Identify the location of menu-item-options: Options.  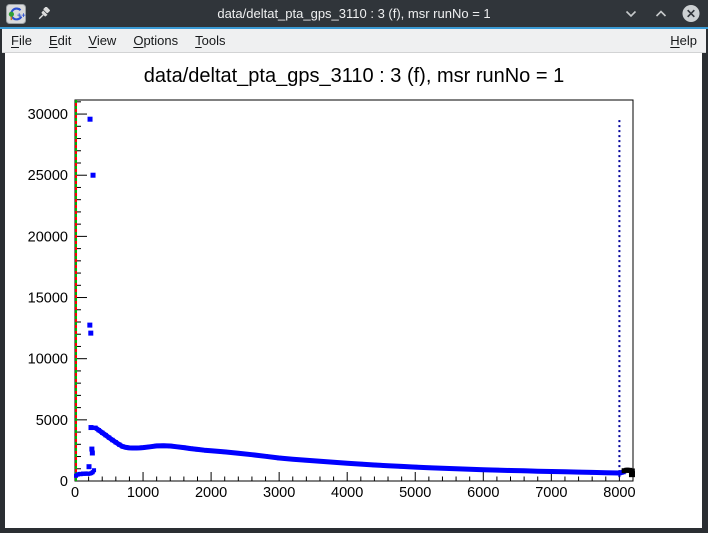
(156, 40).